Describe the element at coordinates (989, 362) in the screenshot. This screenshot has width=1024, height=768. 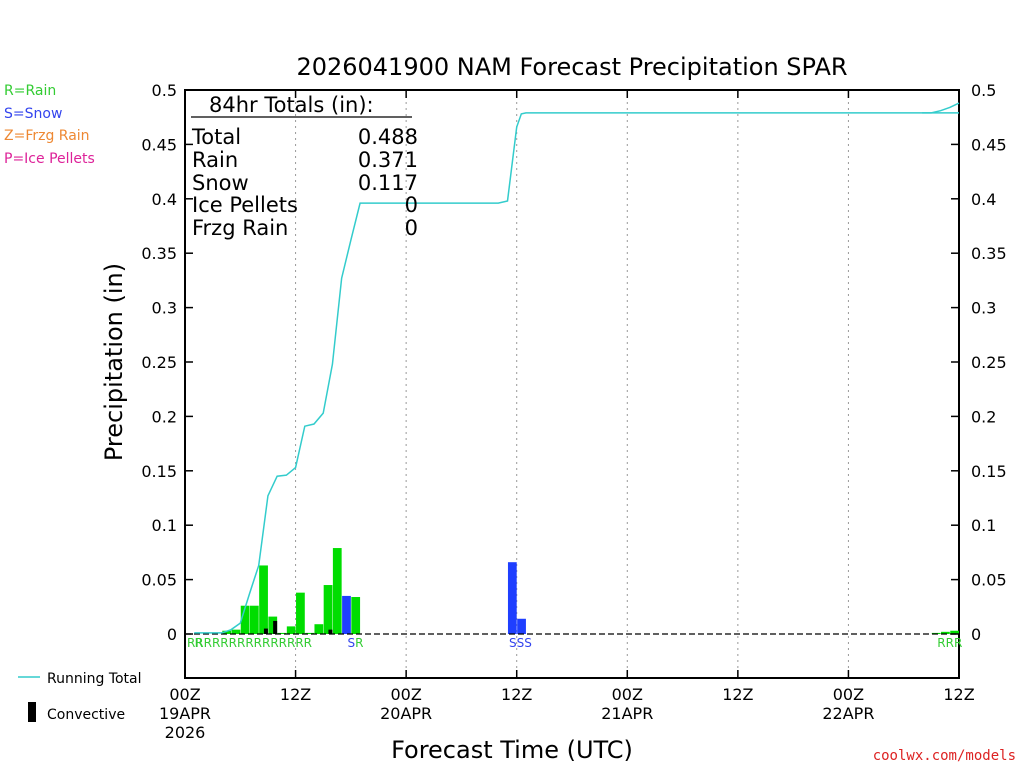
I see `y-tick-label-right: 0.25` at that location.